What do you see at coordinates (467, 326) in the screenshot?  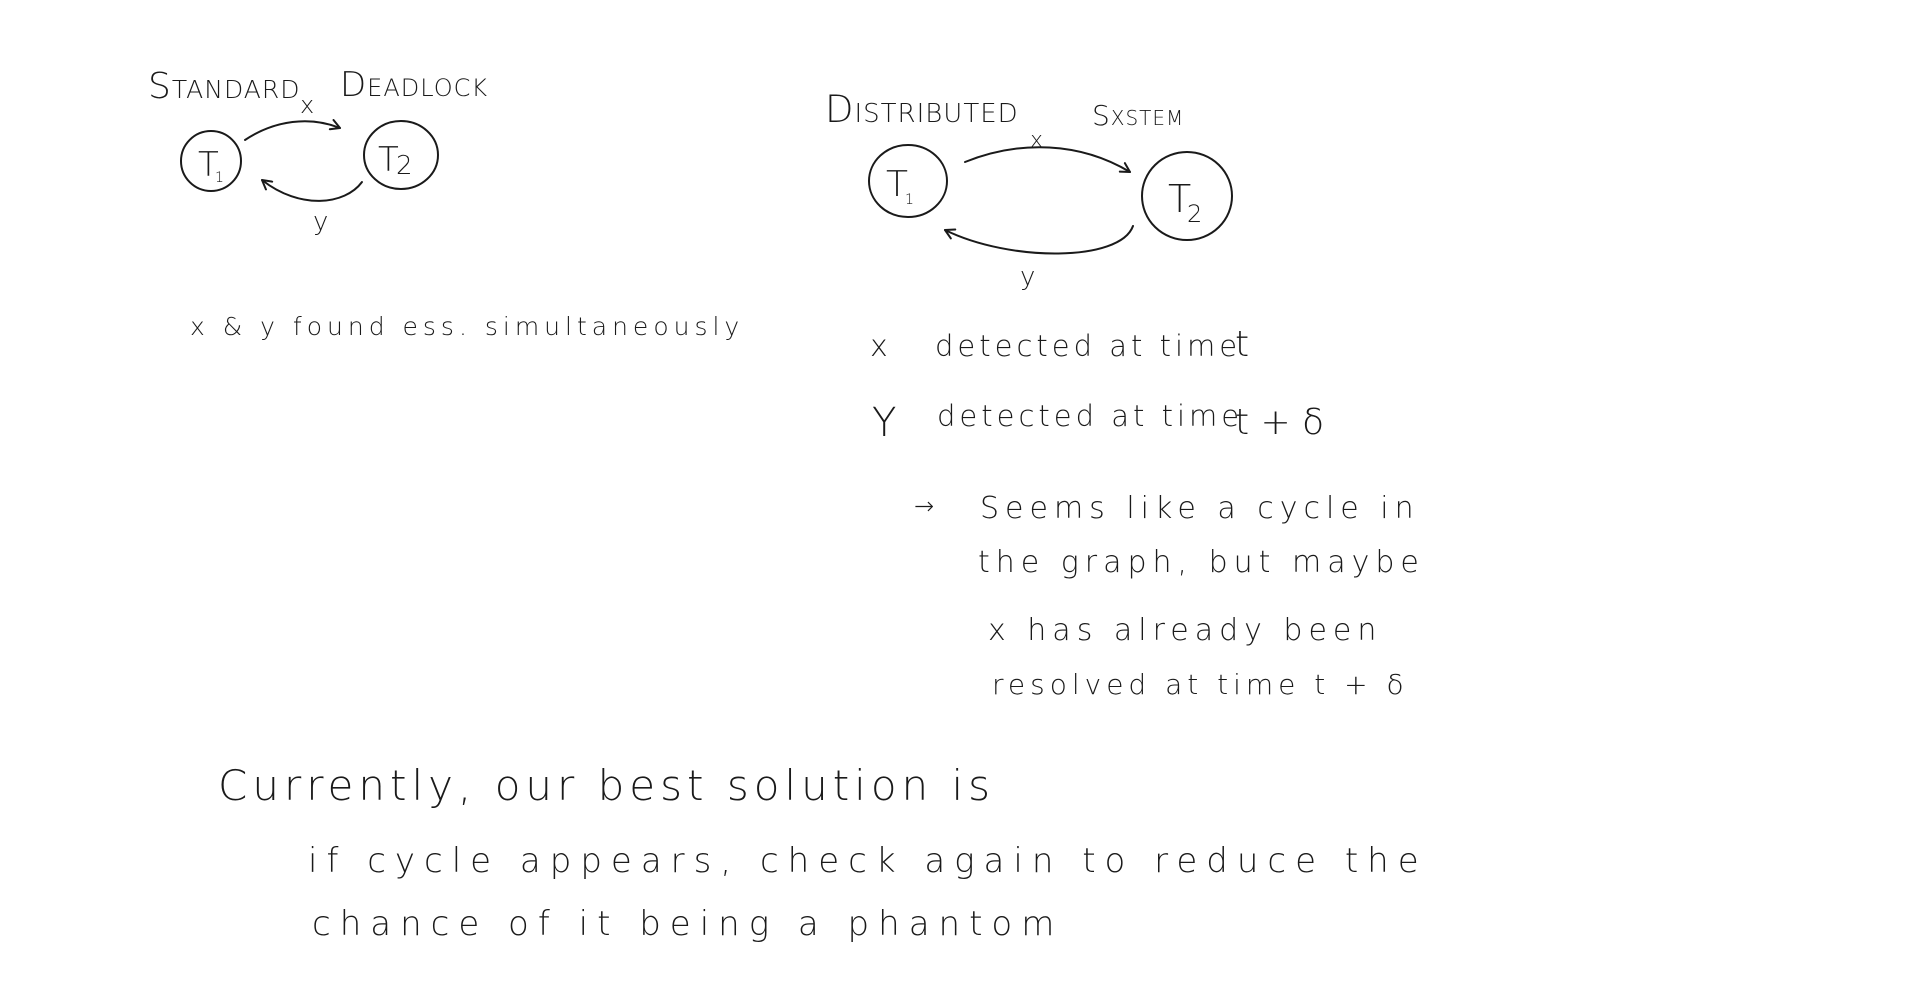 I see `standard-note: x & y found ess. simultaneously` at bounding box center [467, 326].